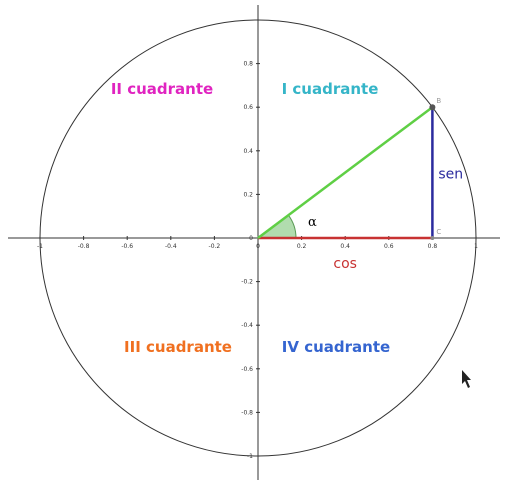 This screenshot has width=524, height=486. Describe the element at coordinates (248, 194) in the screenshot. I see `y-tick-label: 0.2` at that location.